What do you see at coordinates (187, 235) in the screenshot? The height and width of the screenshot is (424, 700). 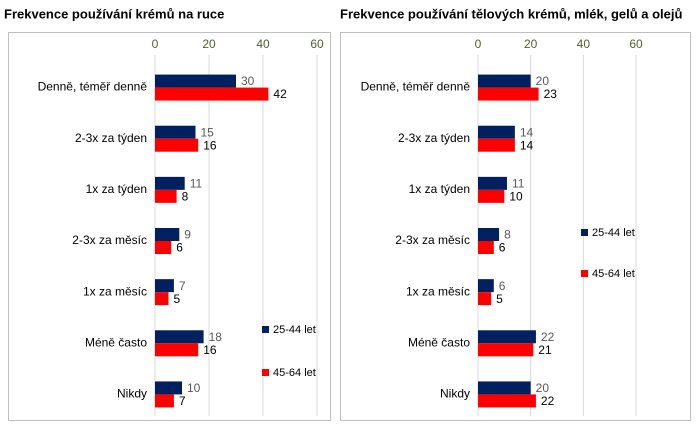 I see `value-label: 9` at bounding box center [187, 235].